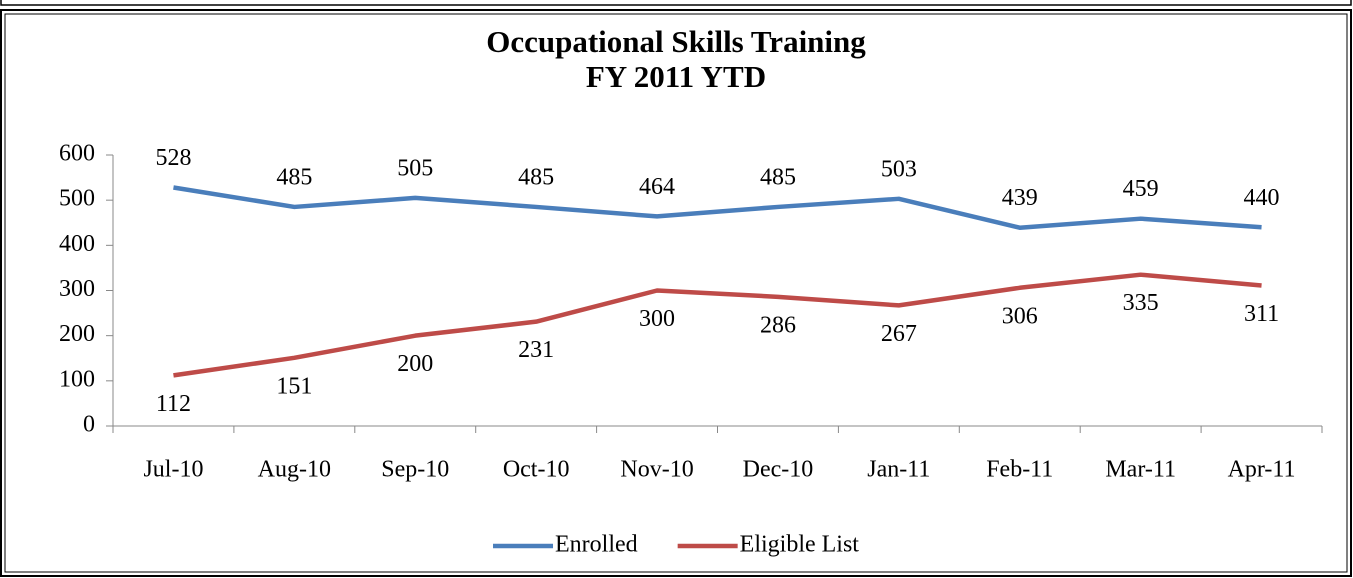 Image resolution: width=1353 pixels, height=578 pixels. What do you see at coordinates (676, 76) in the screenshot?
I see `chart-subtitle: FY 2011 YTD` at bounding box center [676, 76].